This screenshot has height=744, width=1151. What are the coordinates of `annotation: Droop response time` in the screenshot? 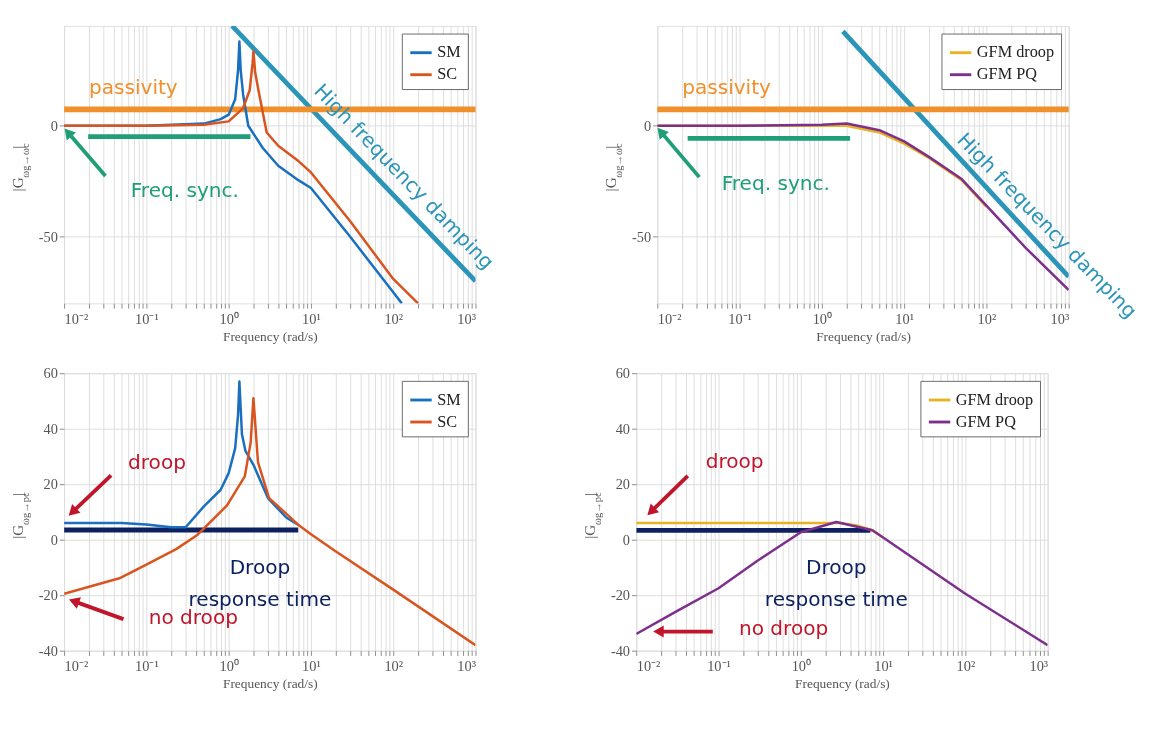 It's located at (836, 583).